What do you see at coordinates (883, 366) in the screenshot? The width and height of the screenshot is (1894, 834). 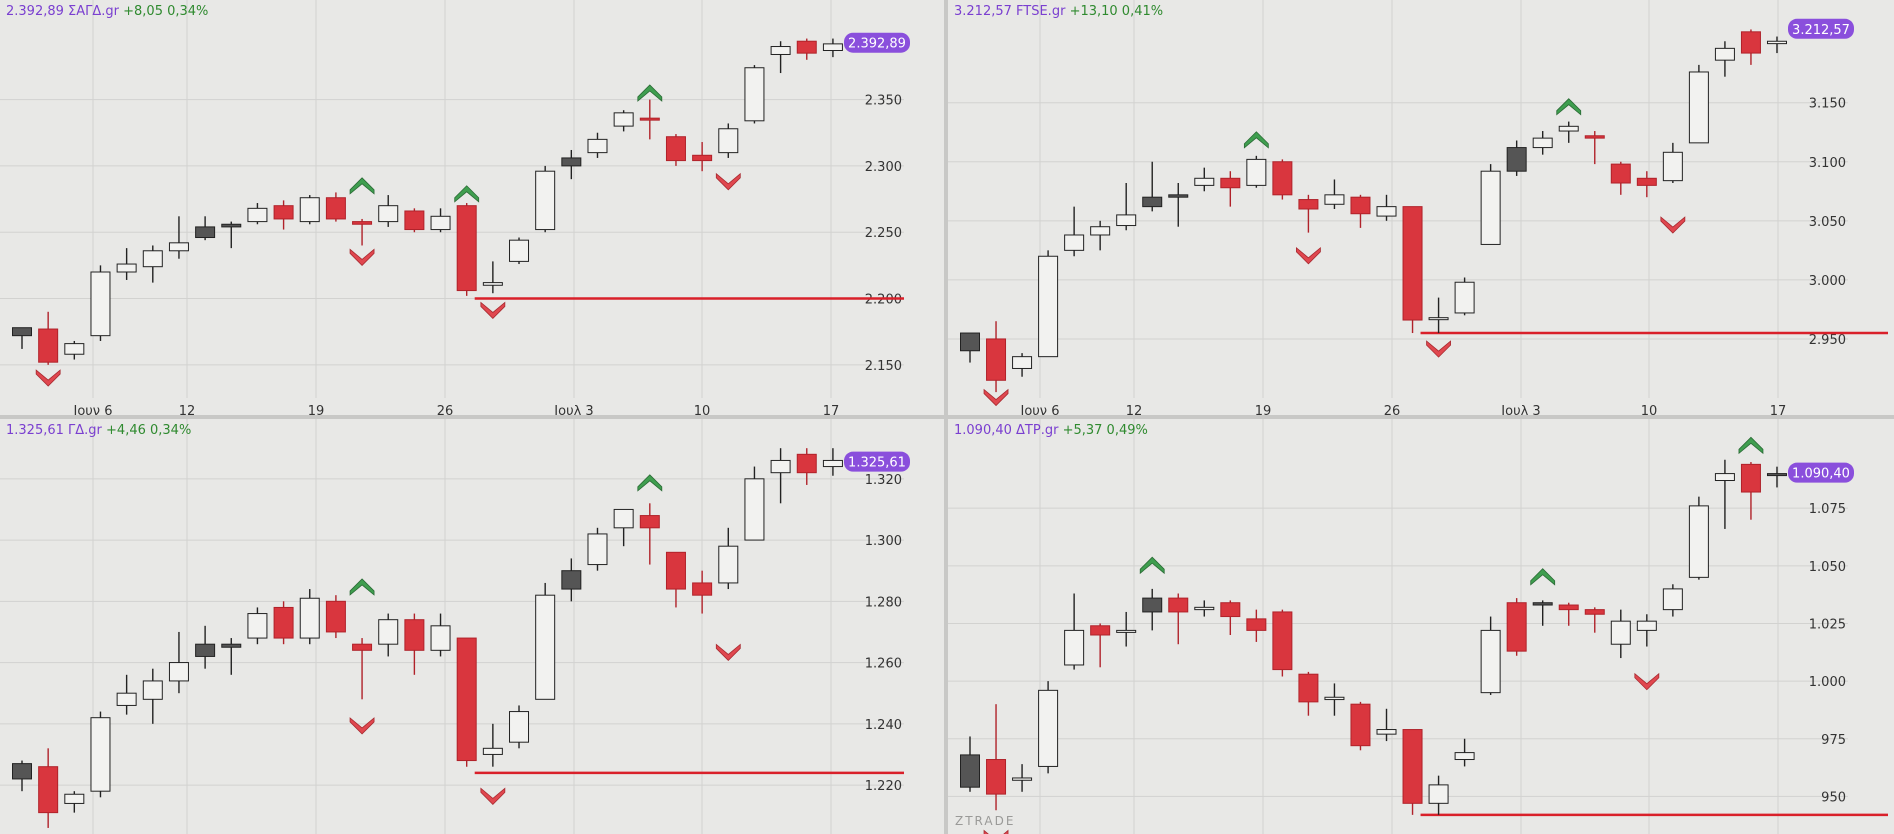 I see `y-tick-label: 2.150` at bounding box center [883, 366].